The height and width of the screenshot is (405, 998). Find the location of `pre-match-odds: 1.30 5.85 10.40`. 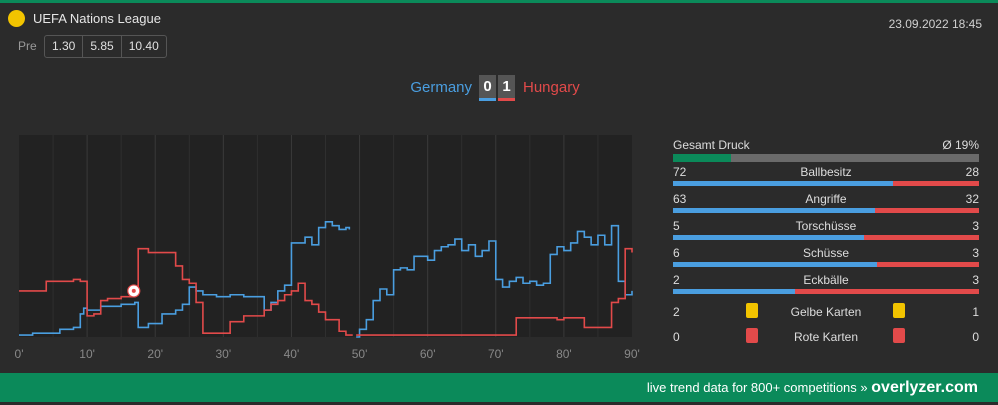

pre-match-odds: 1.30 5.85 10.40 is located at coordinates (105, 46).